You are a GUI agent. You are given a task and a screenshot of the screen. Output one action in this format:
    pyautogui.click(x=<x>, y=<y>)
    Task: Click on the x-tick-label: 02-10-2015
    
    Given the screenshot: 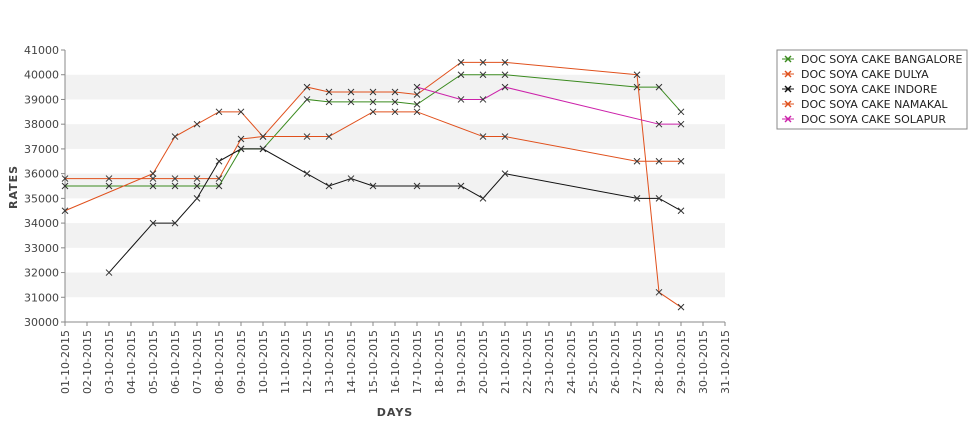 What is the action you would take?
    pyautogui.click(x=87, y=362)
    